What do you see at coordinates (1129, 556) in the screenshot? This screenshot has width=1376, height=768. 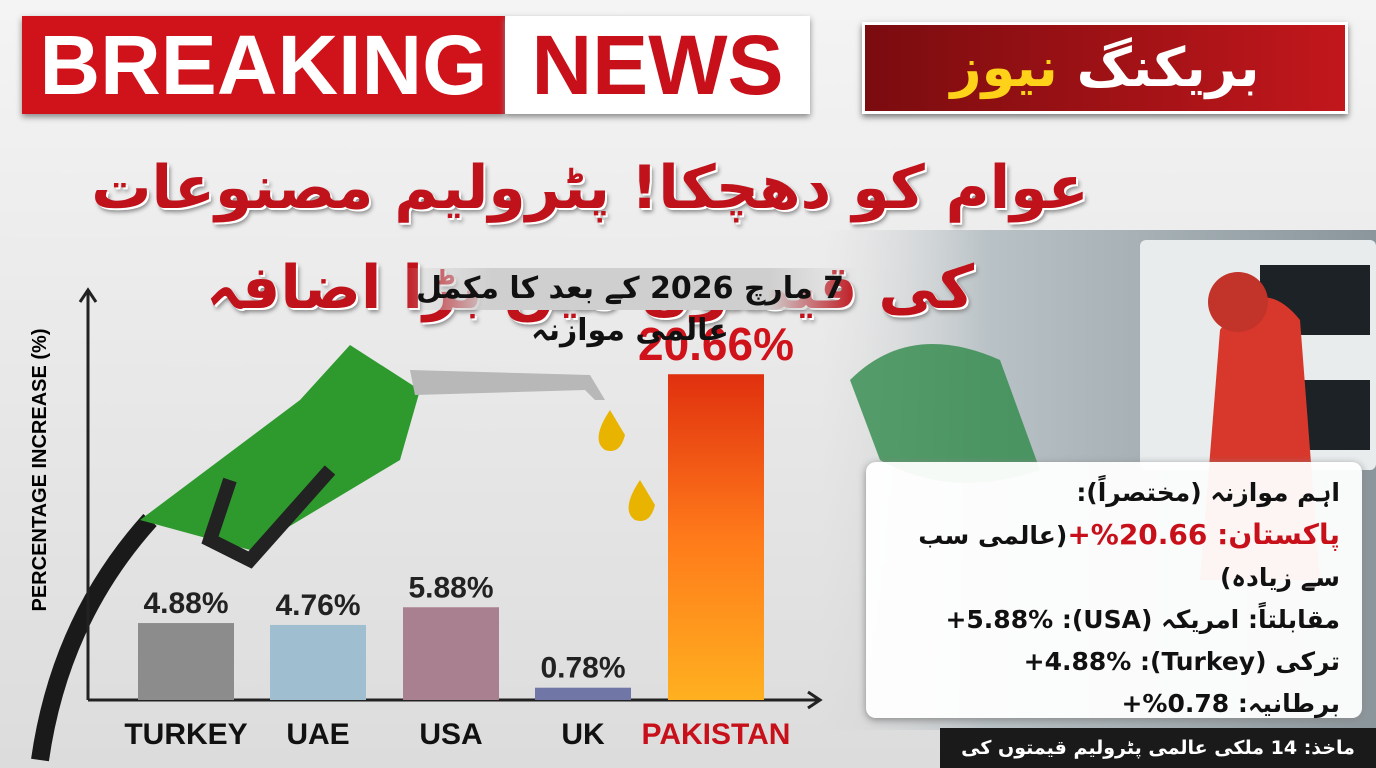 I see `info-pakistan-note: (عالمی سب سے زیادہ)` at bounding box center [1129, 556].